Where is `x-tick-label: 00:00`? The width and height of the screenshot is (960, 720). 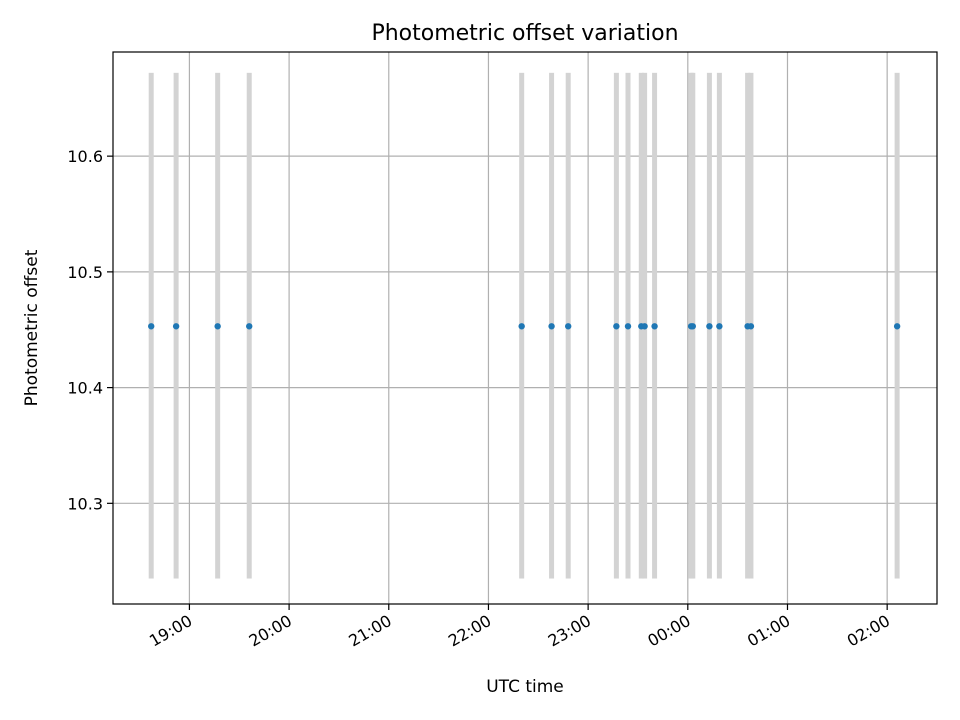
x-tick-label: 00:00 is located at coordinates (668, 631).